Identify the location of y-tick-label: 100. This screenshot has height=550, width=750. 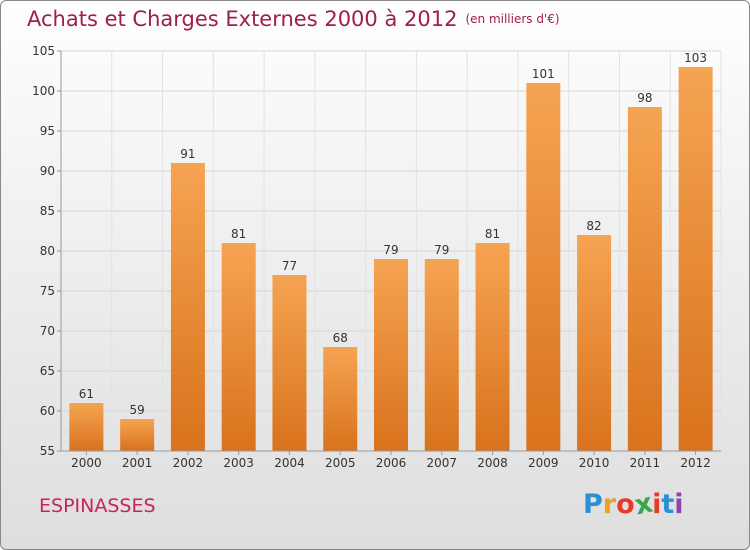
(43, 91).